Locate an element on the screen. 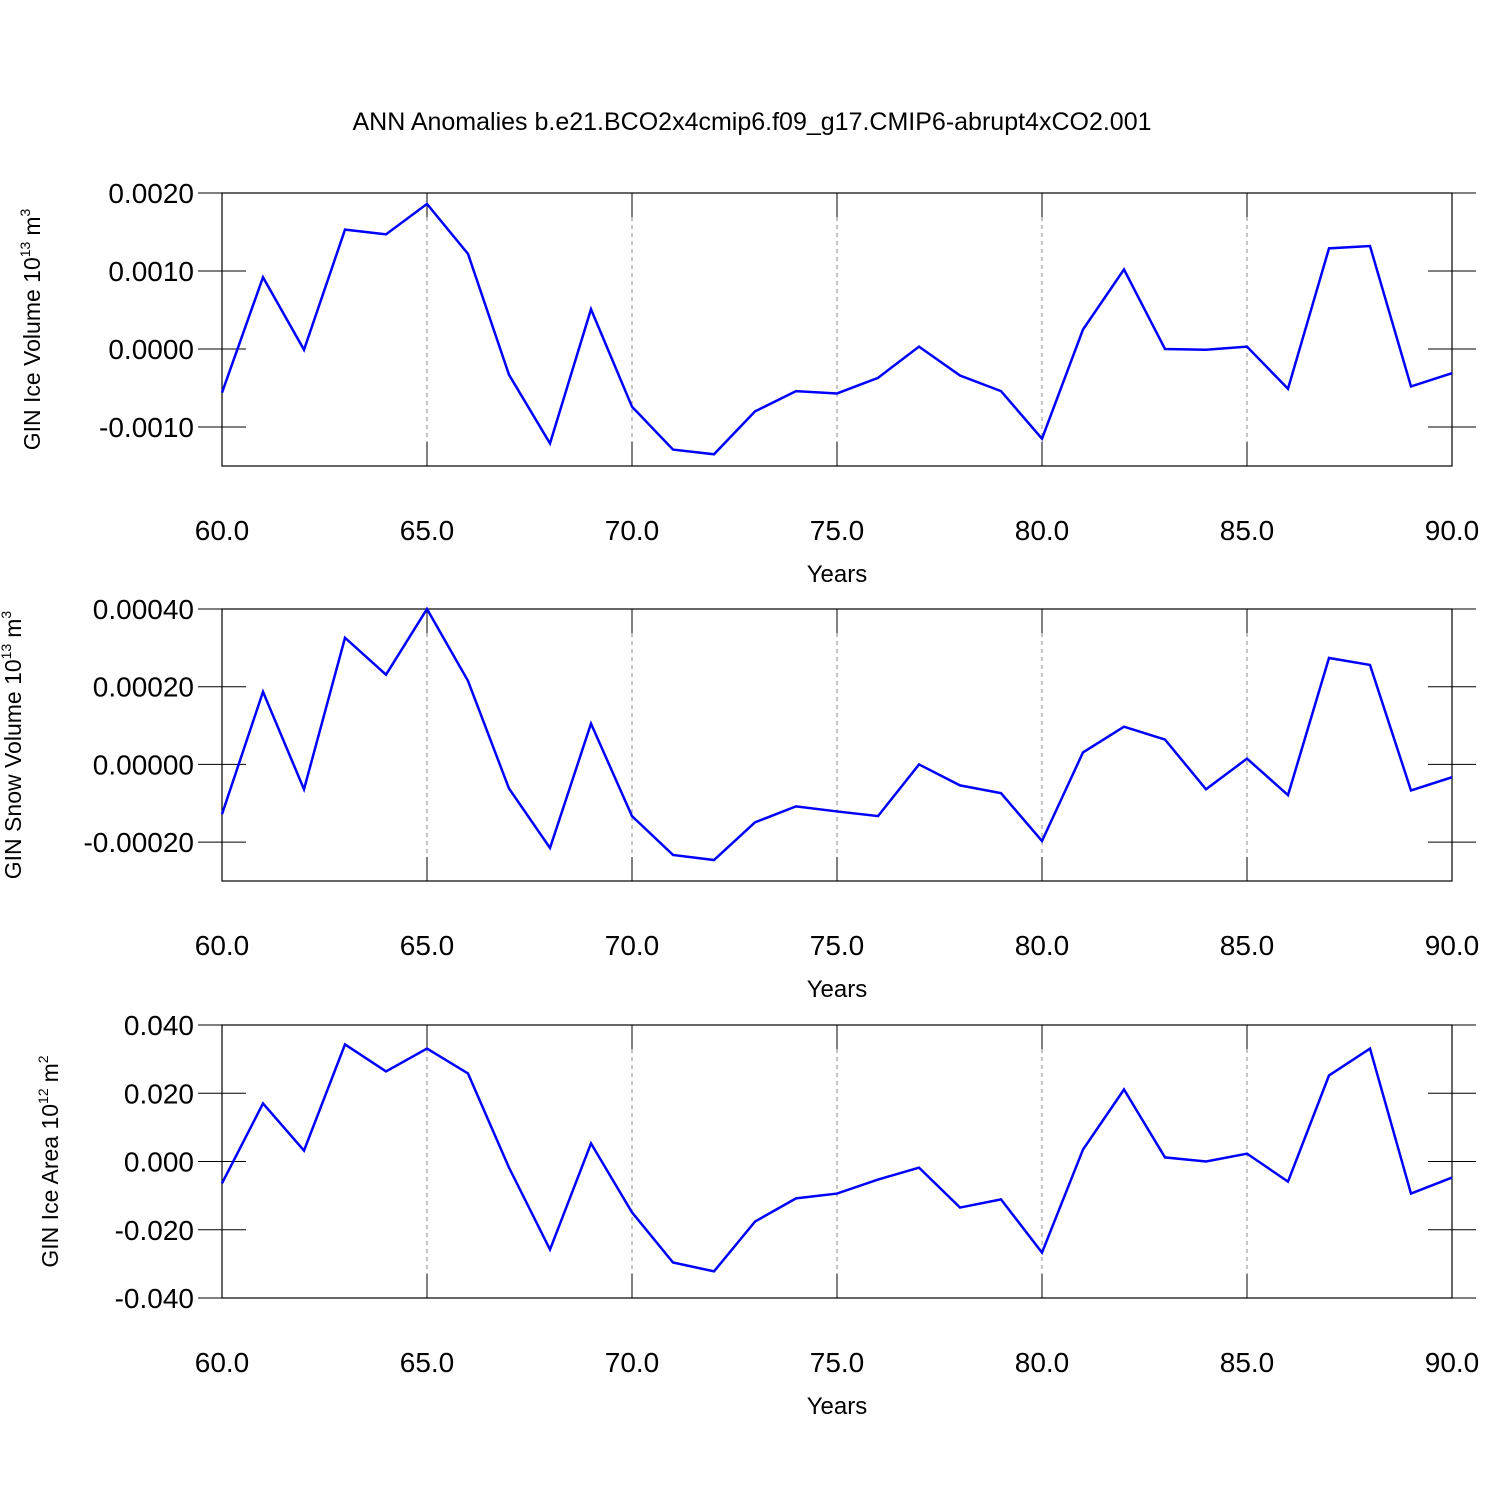 The image size is (1500, 1500). y-tick-label: 0.00040 is located at coordinates (143, 609).